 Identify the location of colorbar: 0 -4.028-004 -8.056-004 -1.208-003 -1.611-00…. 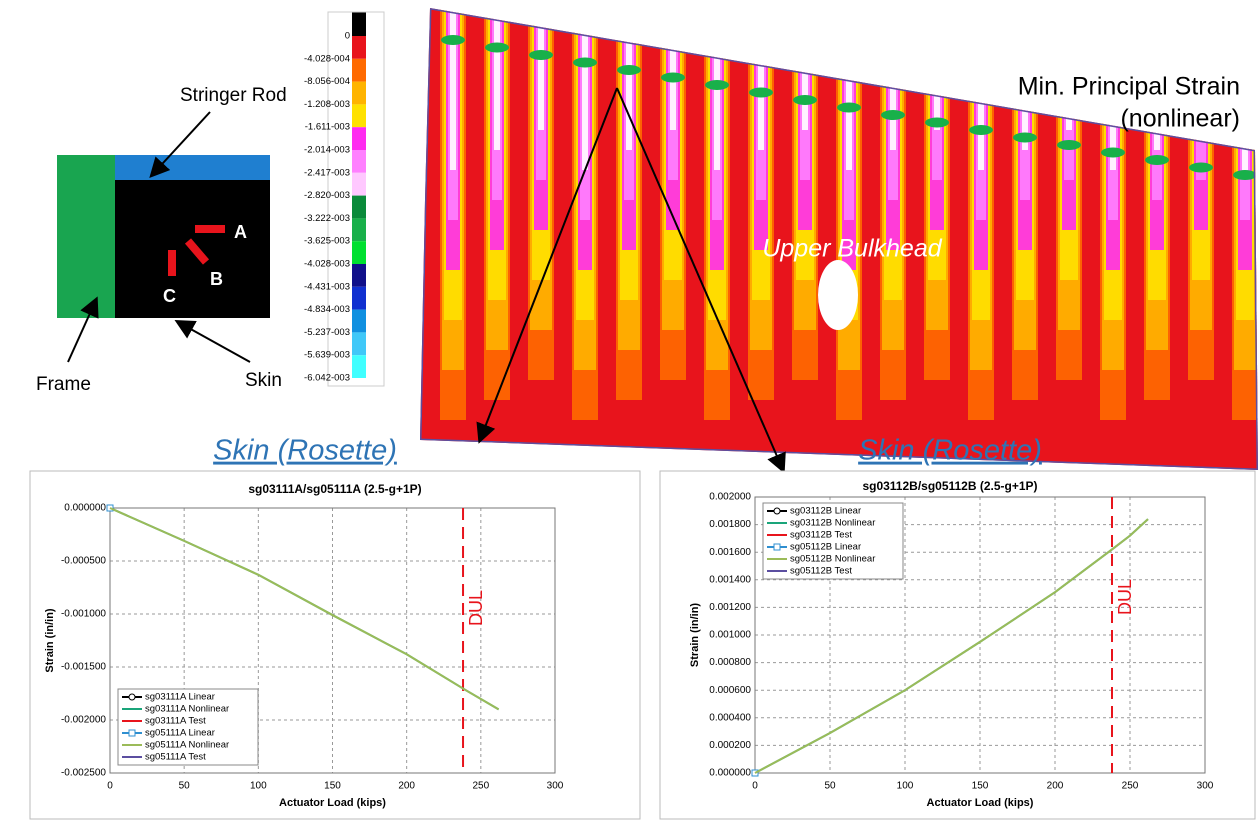
(344, 199).